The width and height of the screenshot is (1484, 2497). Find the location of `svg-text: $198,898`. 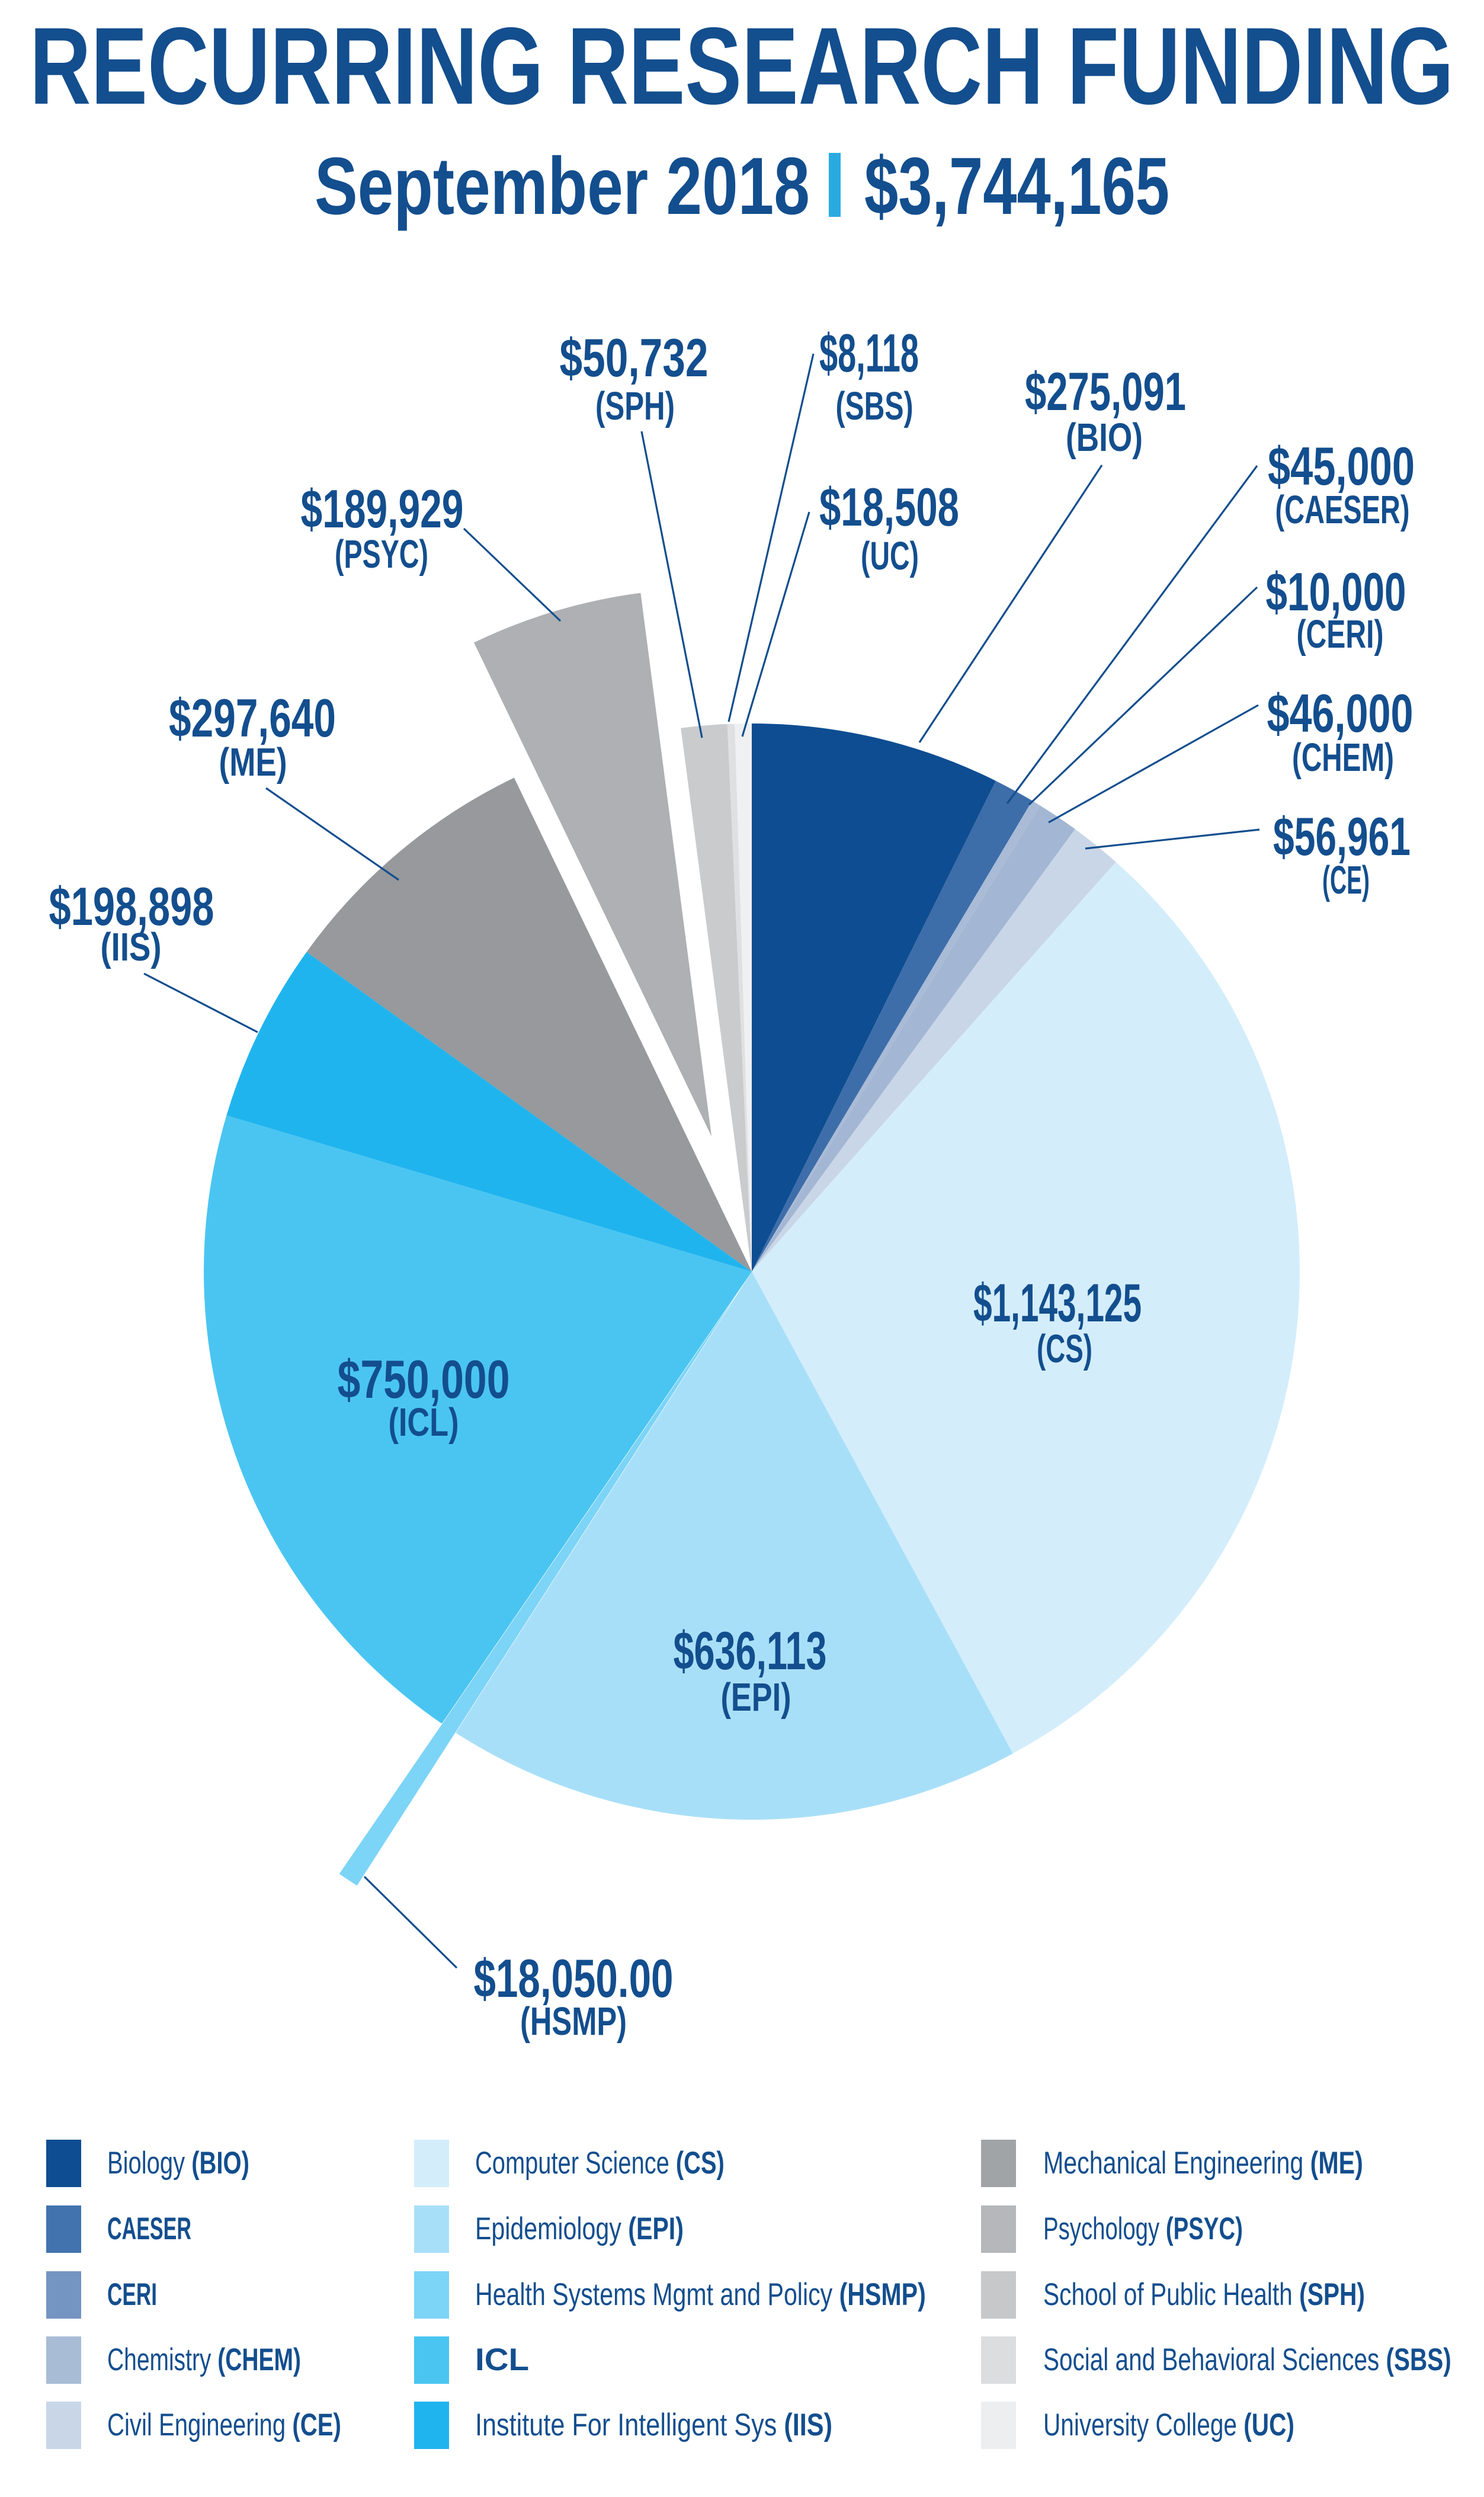

svg-text: $198,898 is located at coordinates (131, 906).